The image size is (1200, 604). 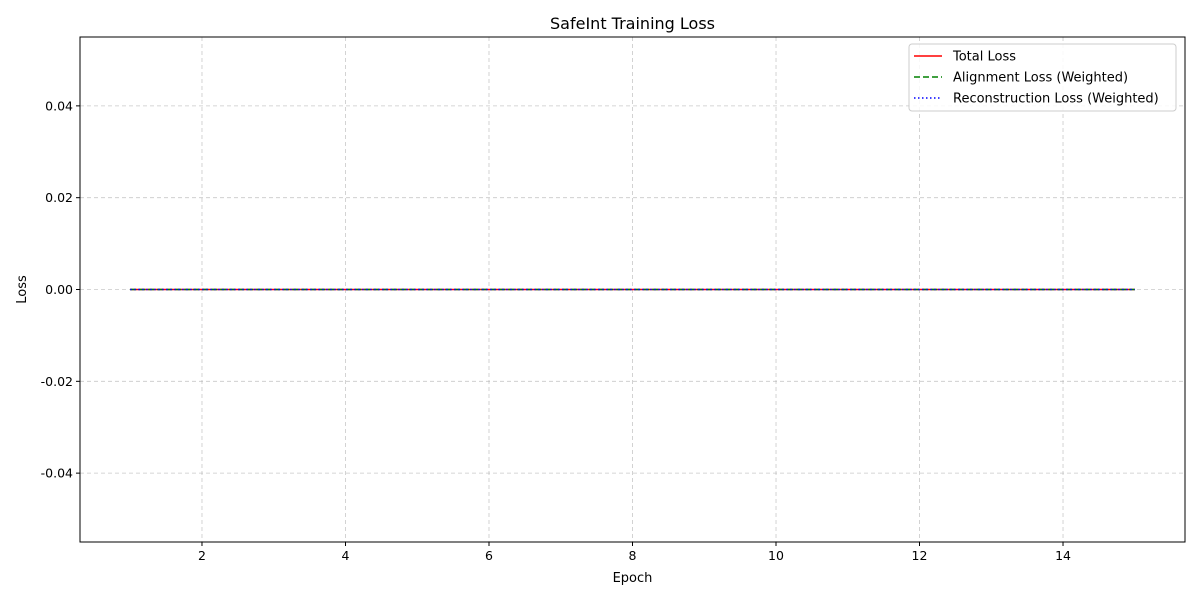 I want to click on x-tick-label: 6, so click(x=489, y=555).